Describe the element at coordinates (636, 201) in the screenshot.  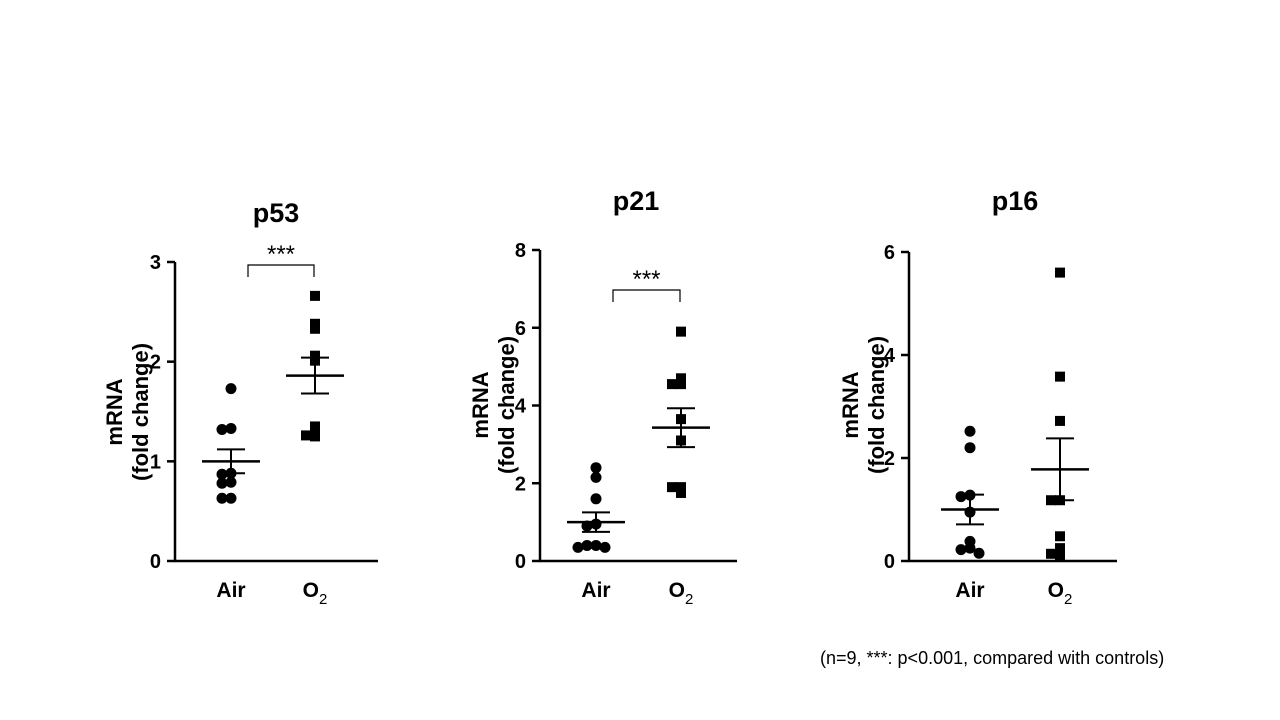
I see `chart-title: p21` at that location.